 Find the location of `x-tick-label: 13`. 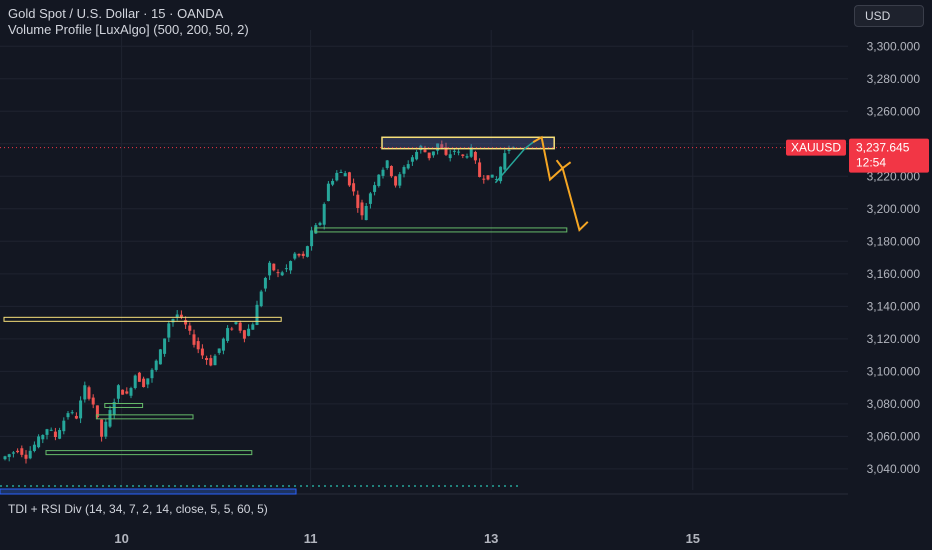

x-tick-label: 13 is located at coordinates (491, 538).